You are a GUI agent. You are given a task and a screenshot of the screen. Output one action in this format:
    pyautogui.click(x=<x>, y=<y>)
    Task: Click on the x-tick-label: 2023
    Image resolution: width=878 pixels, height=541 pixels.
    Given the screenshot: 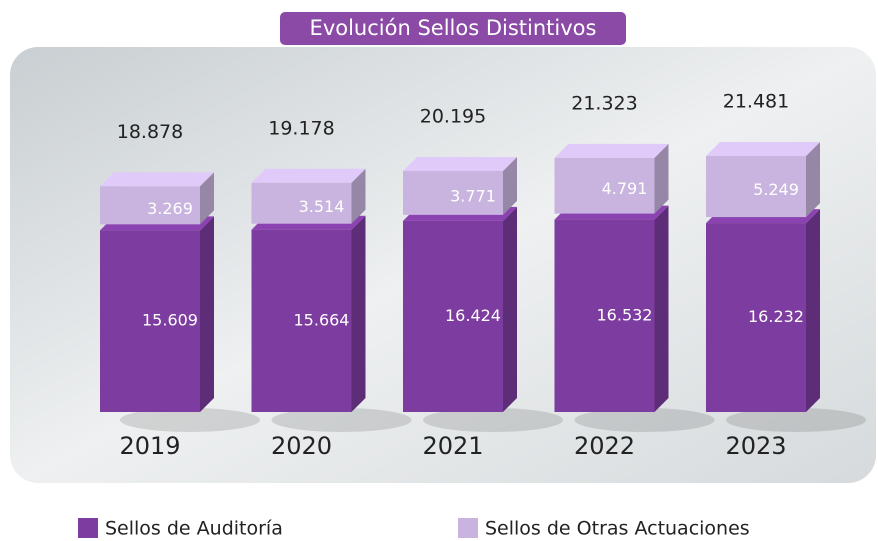 What is the action you would take?
    pyautogui.click(x=755, y=446)
    